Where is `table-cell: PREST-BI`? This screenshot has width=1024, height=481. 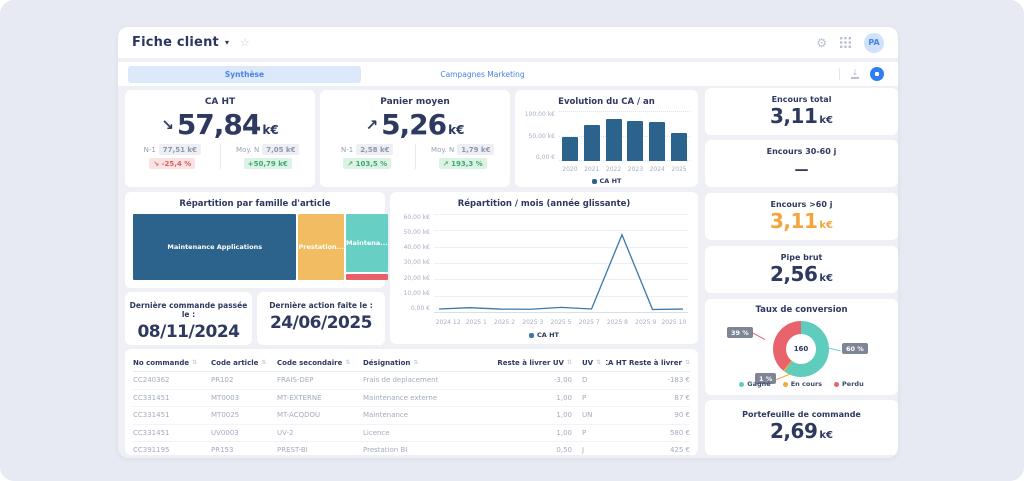
table-cell: PREST-BI is located at coordinates (292, 450).